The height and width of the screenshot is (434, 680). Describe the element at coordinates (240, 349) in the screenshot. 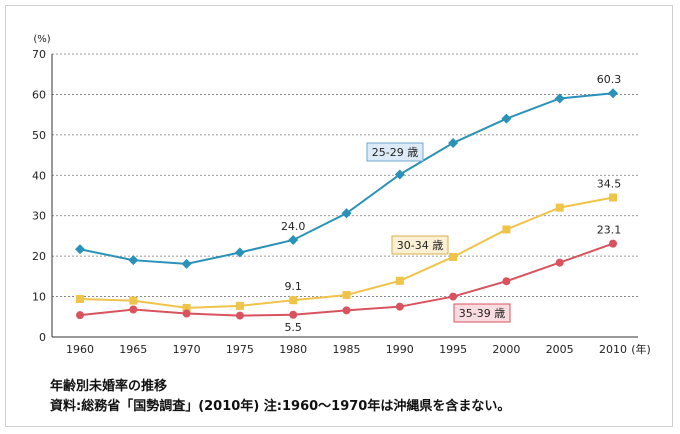

I see `x-tick-label: 1975` at that location.